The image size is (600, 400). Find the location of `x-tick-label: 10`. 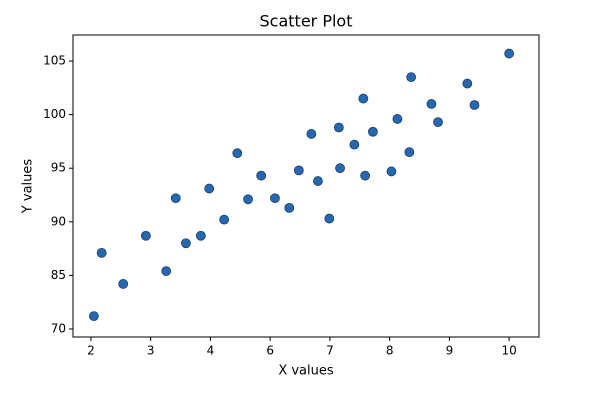

x-tick-label: 10 is located at coordinates (508, 351).